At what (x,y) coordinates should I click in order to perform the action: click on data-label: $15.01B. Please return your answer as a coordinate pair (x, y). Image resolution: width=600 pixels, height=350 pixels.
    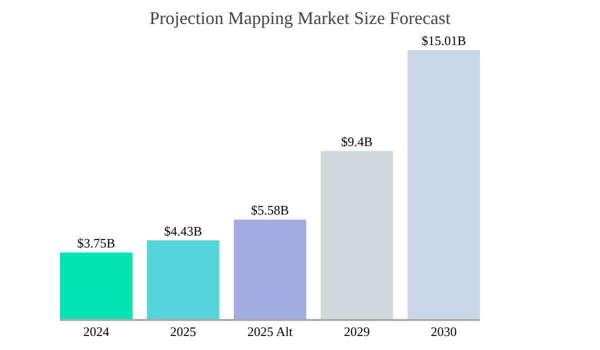
    Looking at the image, I should click on (444, 40).